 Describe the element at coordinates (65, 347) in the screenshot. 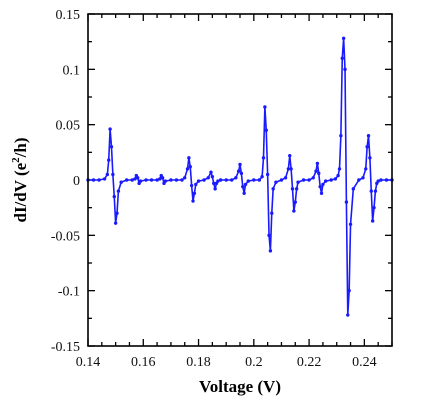

I see `y-tick-label: -0.15` at that location.